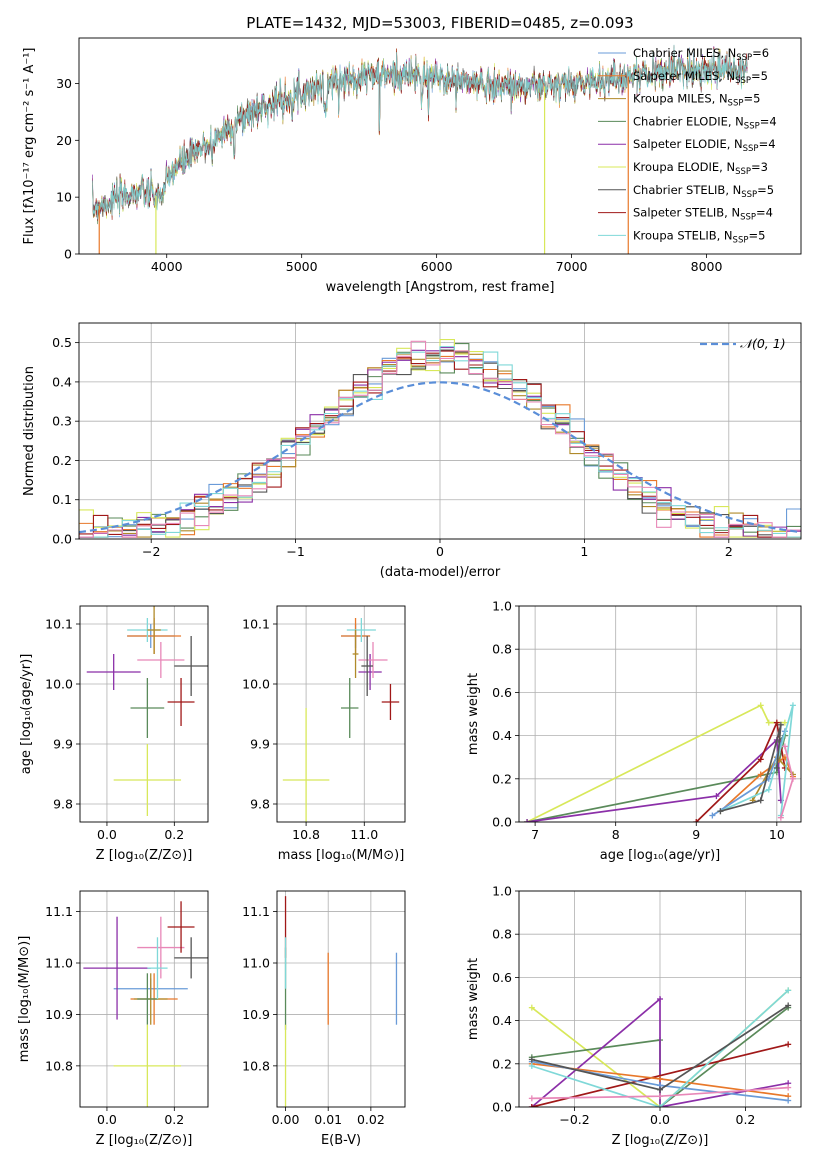 The width and height of the screenshot is (819, 1170). Describe the element at coordinates (440, 287) in the screenshot. I see `x-axis-label: wavelength [Angstrom, rest frame]` at that location.